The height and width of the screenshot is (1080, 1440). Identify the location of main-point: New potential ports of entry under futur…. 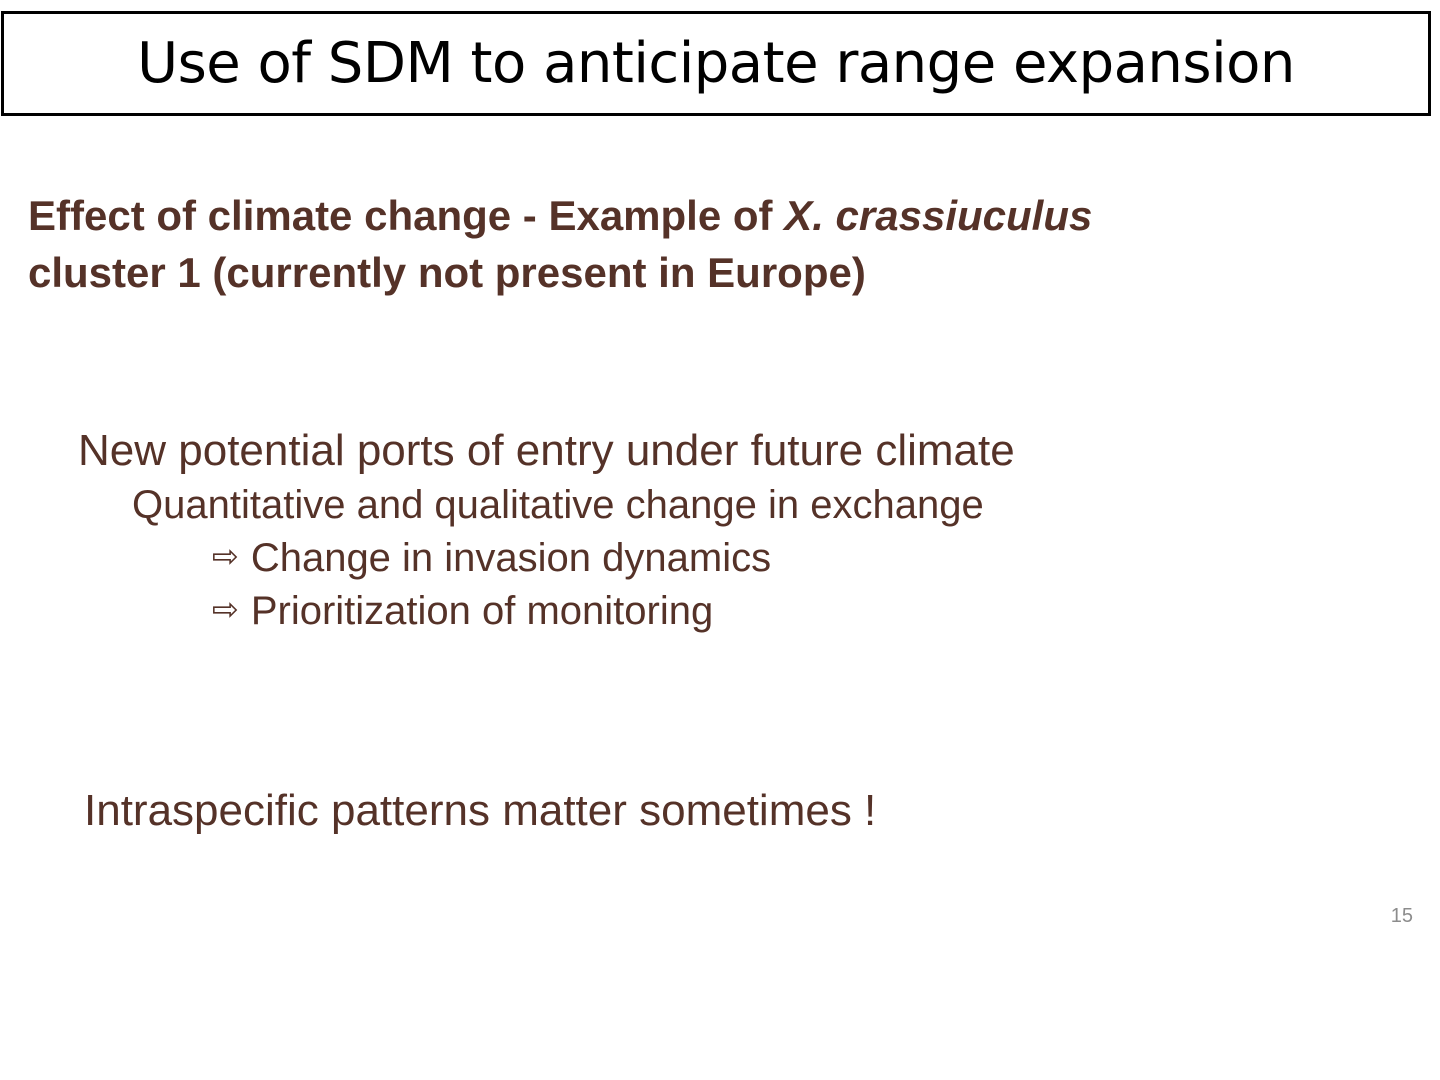
(546, 450).